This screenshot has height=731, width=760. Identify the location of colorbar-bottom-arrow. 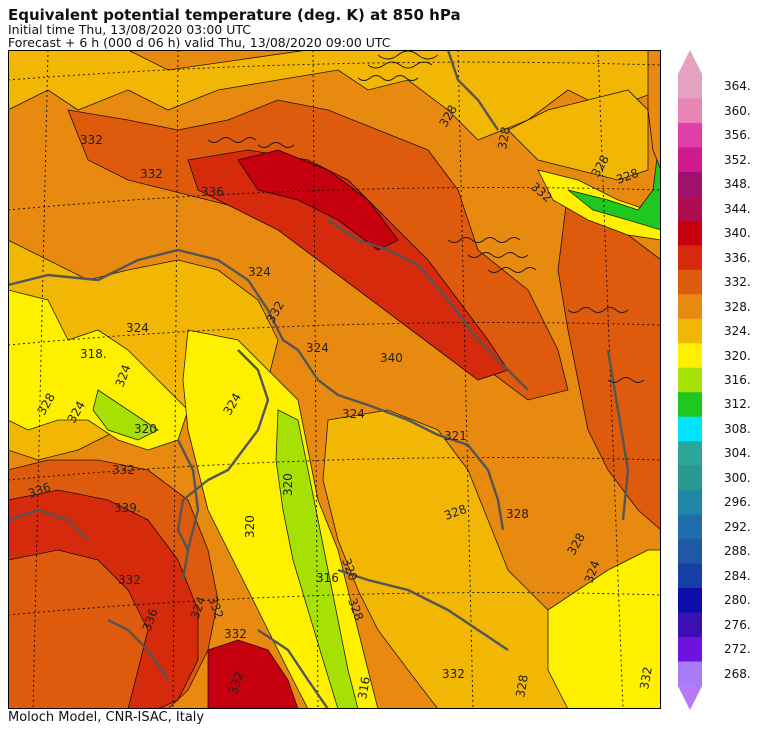
(690, 698).